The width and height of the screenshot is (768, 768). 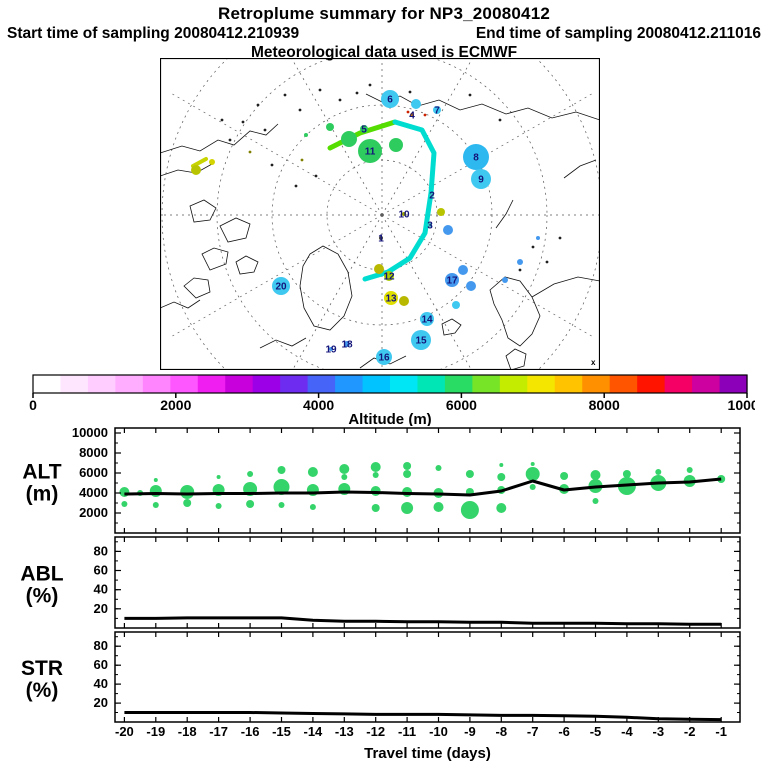 I want to click on str-line, so click(x=423, y=716).